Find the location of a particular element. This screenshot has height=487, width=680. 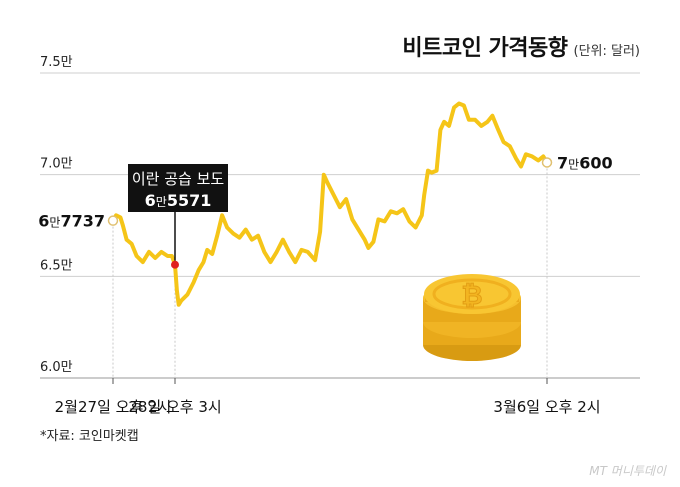

highlight-point is located at coordinates (175, 264).